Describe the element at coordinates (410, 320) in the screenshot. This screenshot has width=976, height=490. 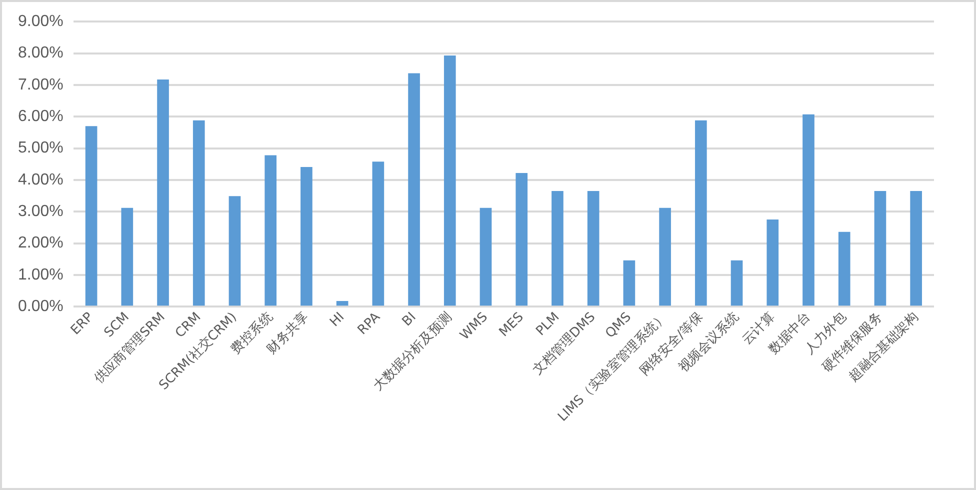
I see `x-tick-label: BI` at that location.